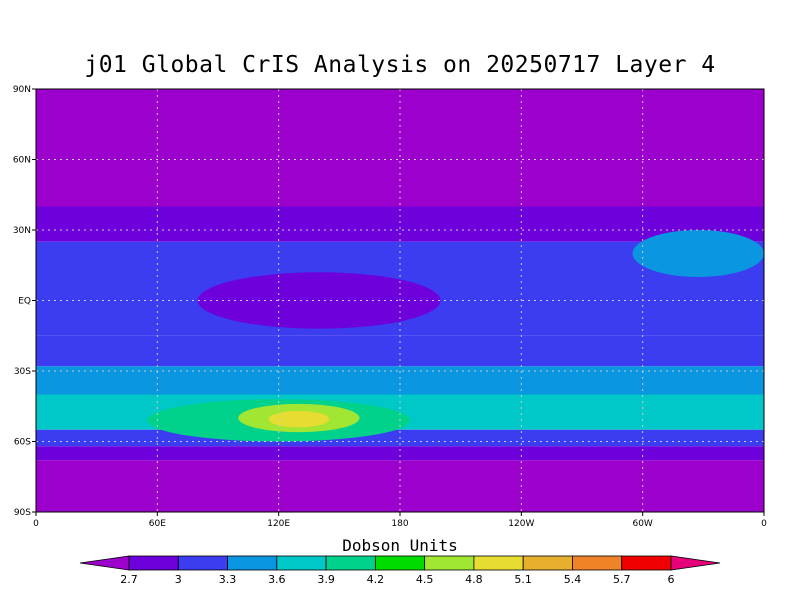  What do you see at coordinates (22, 372) in the screenshot?
I see `y-tick-label: 30S` at bounding box center [22, 372].